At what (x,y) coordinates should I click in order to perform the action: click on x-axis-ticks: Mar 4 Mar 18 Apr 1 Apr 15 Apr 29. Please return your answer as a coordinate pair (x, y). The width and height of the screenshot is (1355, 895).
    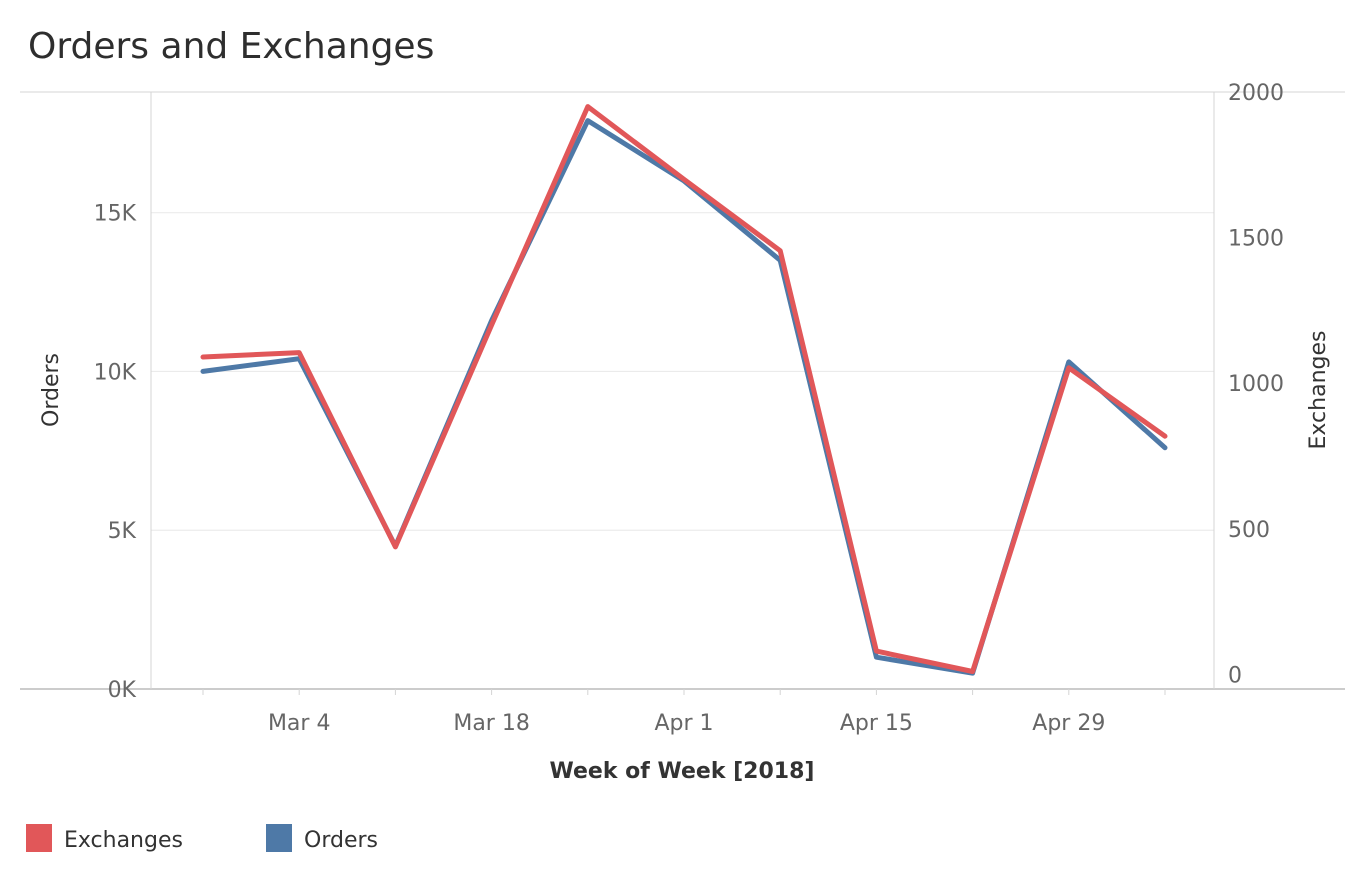
    Looking at the image, I should click on (684, 712).